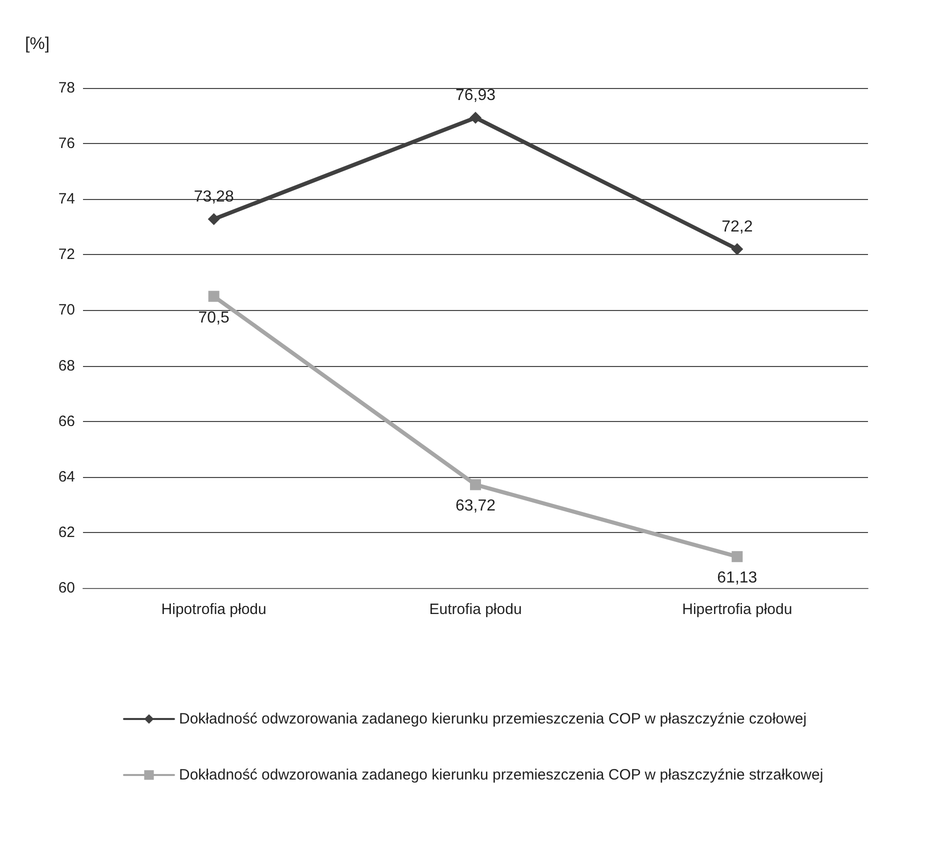 This screenshot has height=847, width=937. What do you see at coordinates (66, 532) in the screenshot?
I see `y-tick-label: 62` at bounding box center [66, 532].